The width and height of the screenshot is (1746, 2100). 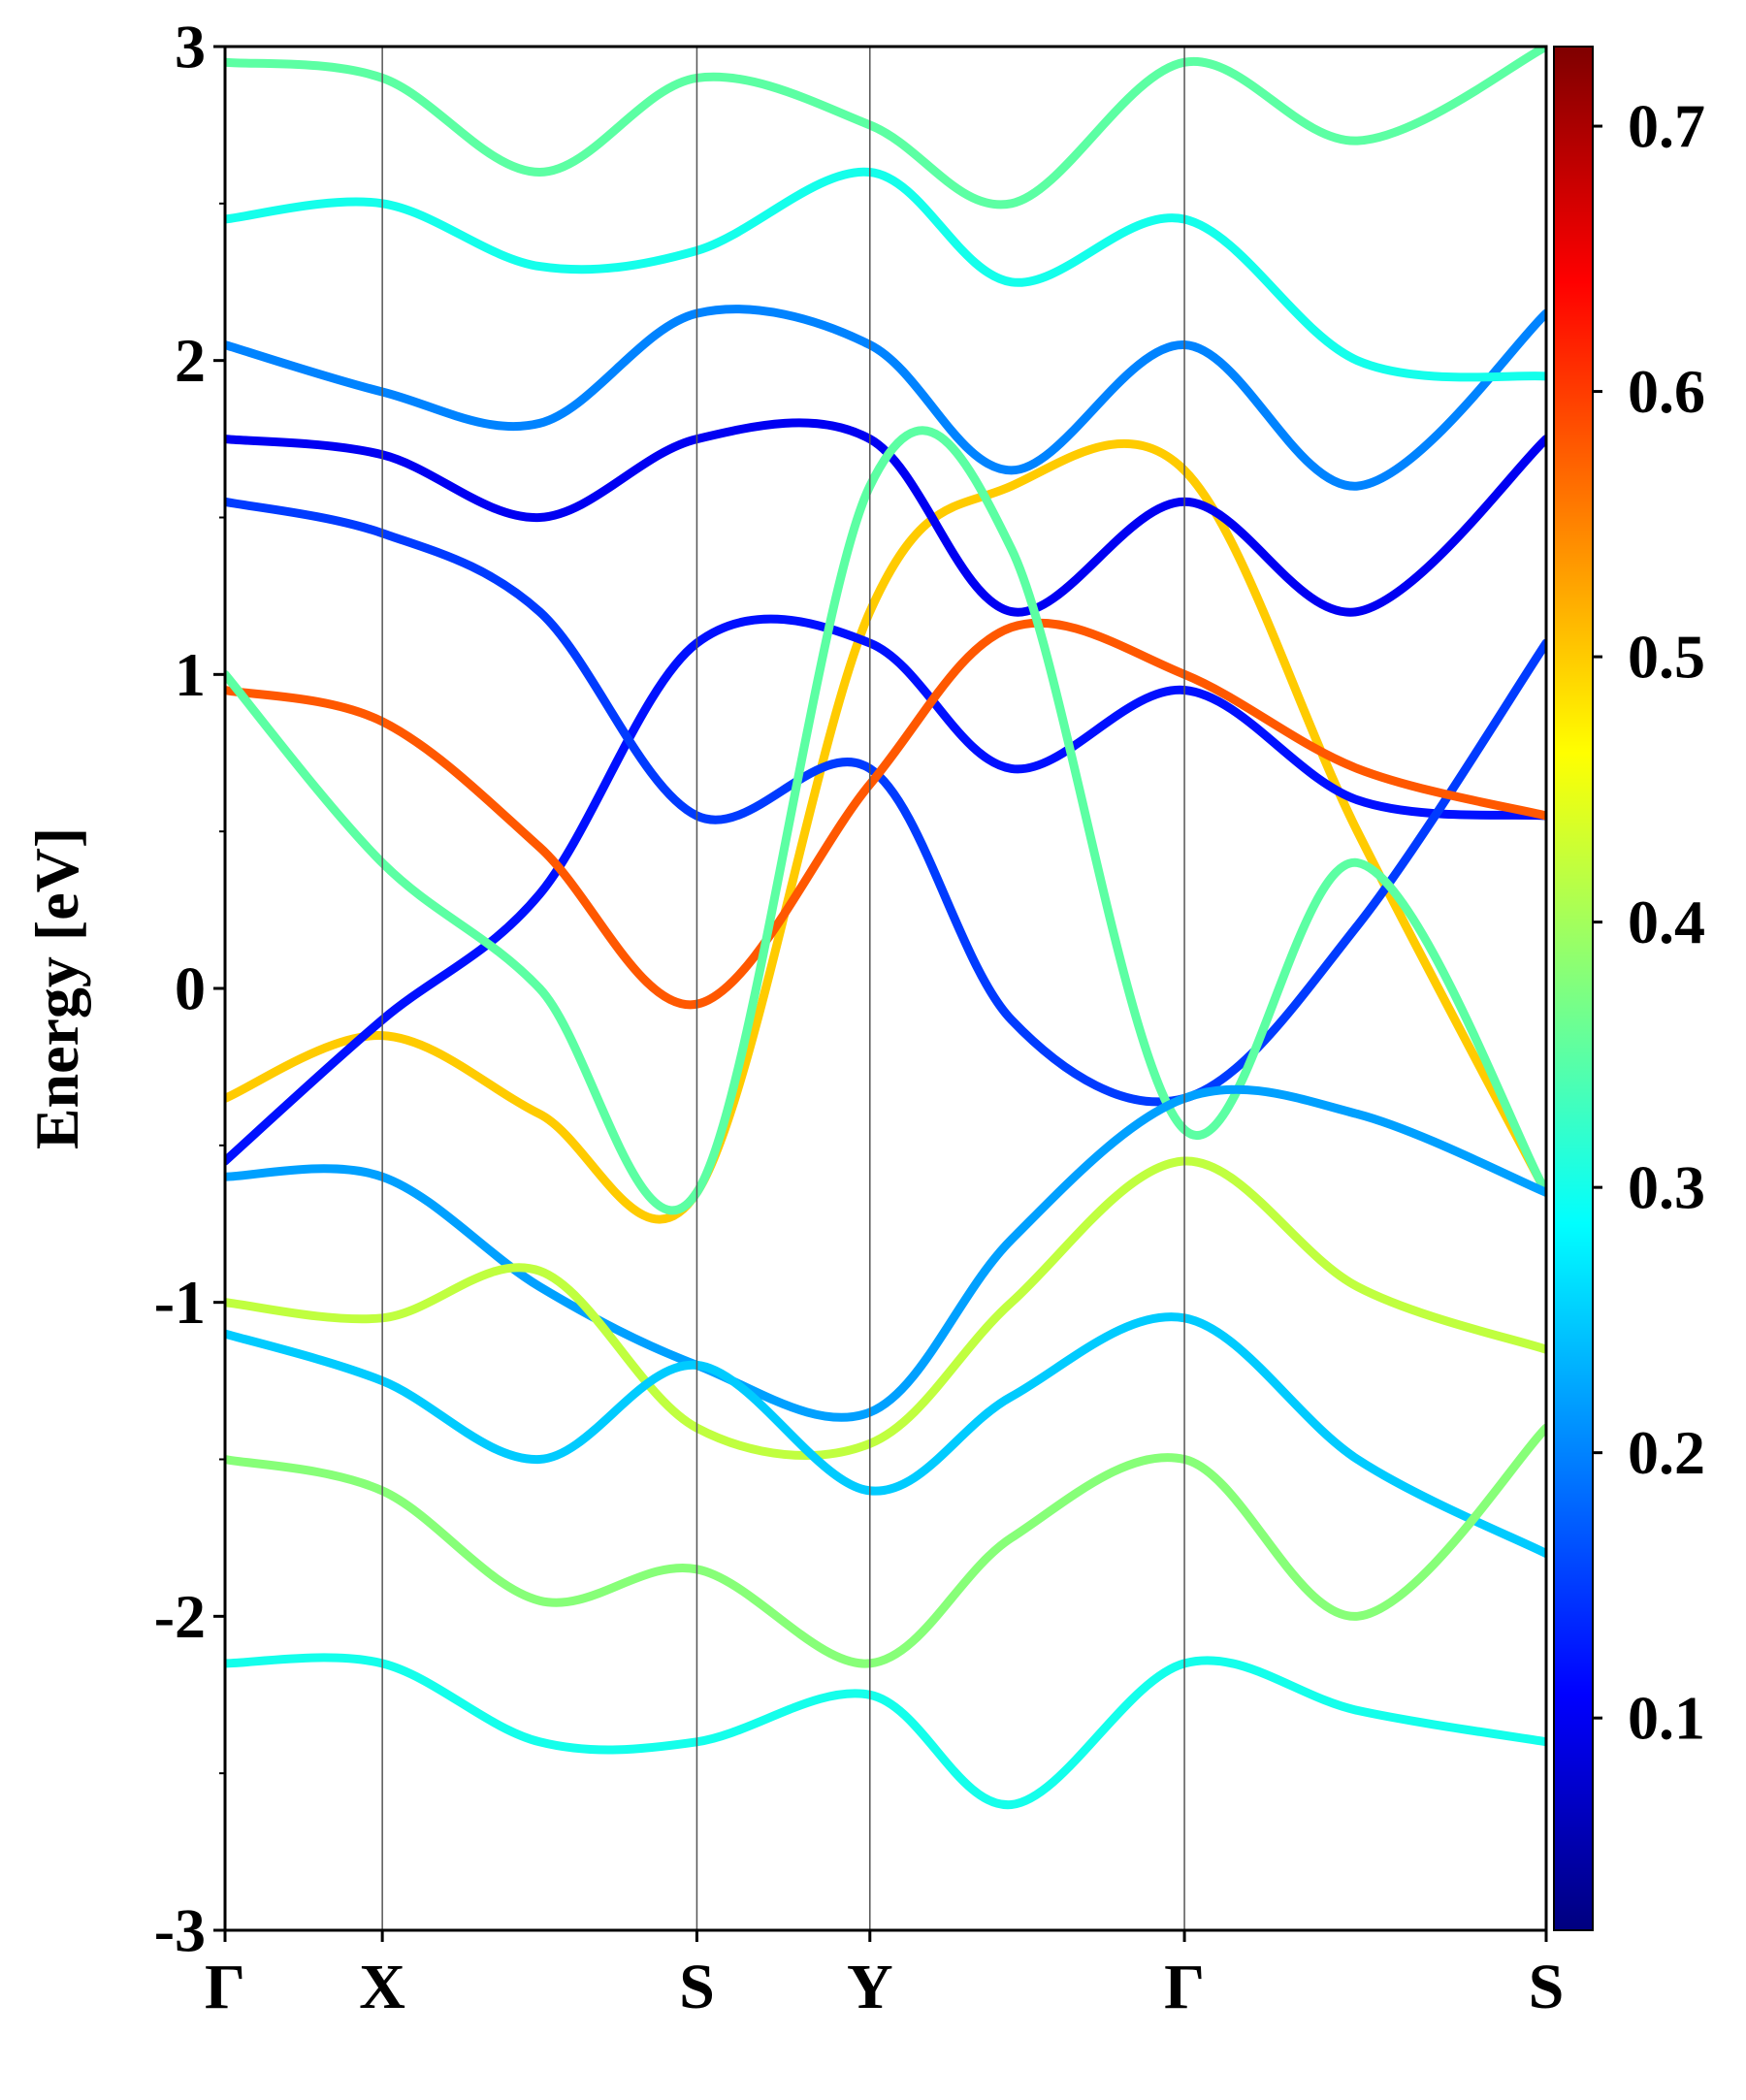 What do you see at coordinates (1666, 1452) in the screenshot?
I see `colorbar-tick-label-1: 0.2` at bounding box center [1666, 1452].